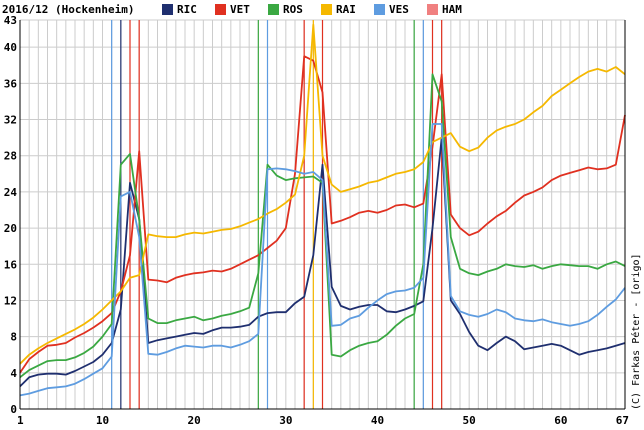 Image resolution: width=644 pixels, height=430 pixels. What do you see at coordinates (273, 9) in the screenshot?
I see `legend-swatch-ros` at bounding box center [273, 9].